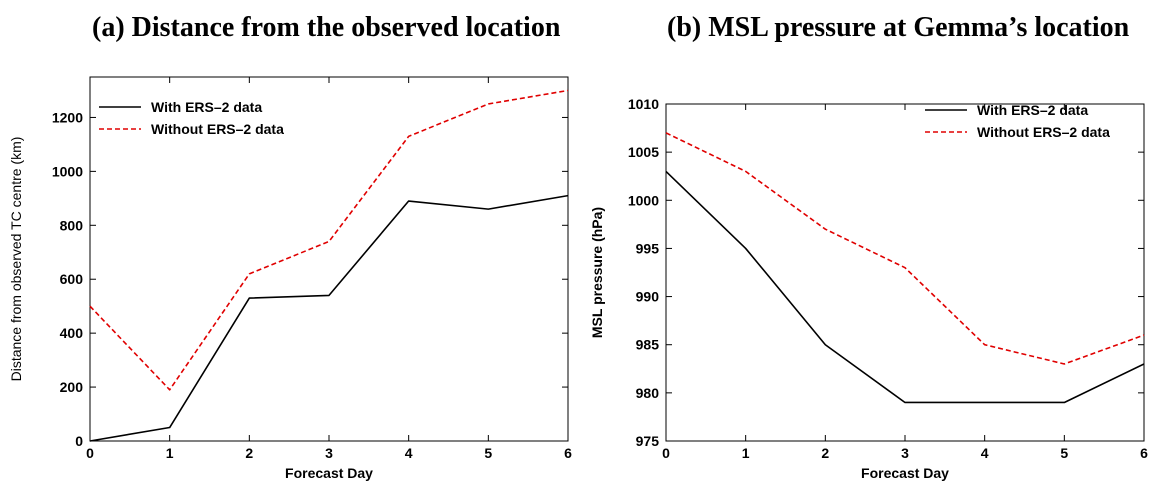 The width and height of the screenshot is (1155, 486). What do you see at coordinates (409, 453) in the screenshot?
I see `panel-a-x-tick-label: 4` at bounding box center [409, 453].